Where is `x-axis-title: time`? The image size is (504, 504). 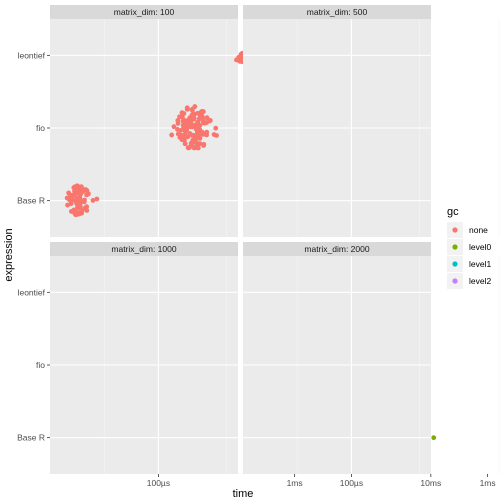
x-axis-title: time is located at coordinates (243, 494).